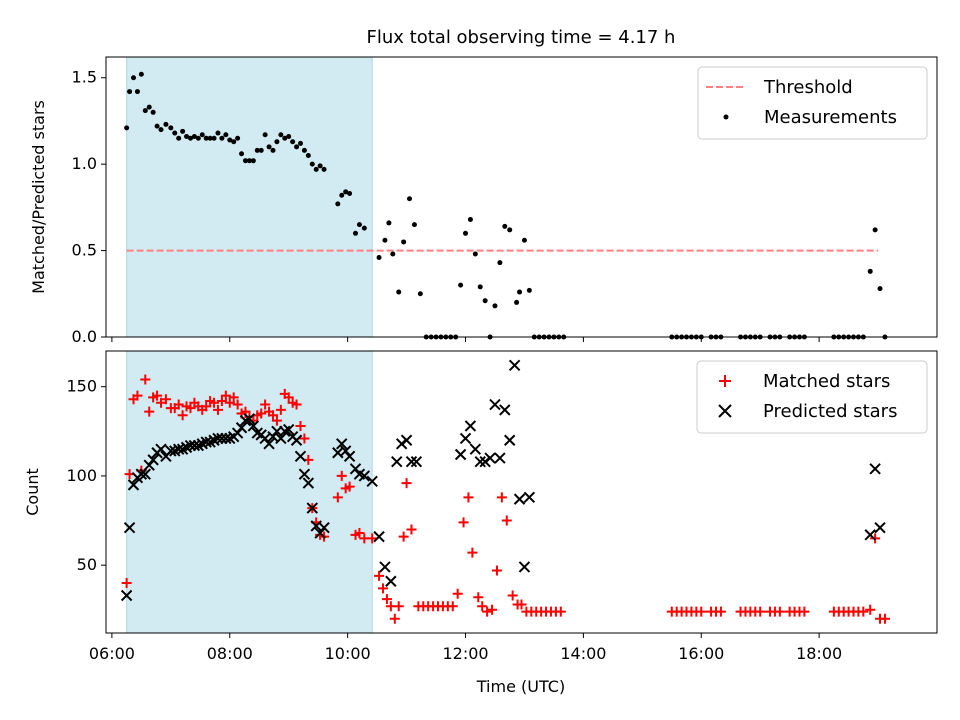 Image resolution: width=960 pixels, height=720 pixels. Describe the element at coordinates (38, 197) in the screenshot. I see `y-axis-label: Matched/Predicted stars` at that location.